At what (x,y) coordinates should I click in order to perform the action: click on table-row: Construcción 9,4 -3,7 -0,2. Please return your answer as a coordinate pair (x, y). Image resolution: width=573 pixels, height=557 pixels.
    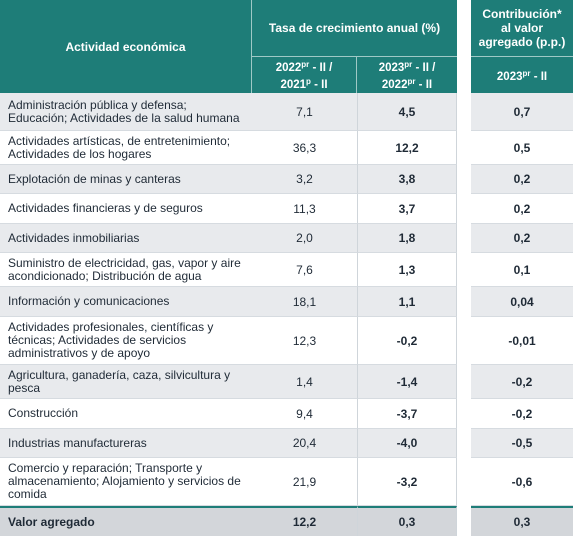
    Looking at the image, I should click on (286, 414).